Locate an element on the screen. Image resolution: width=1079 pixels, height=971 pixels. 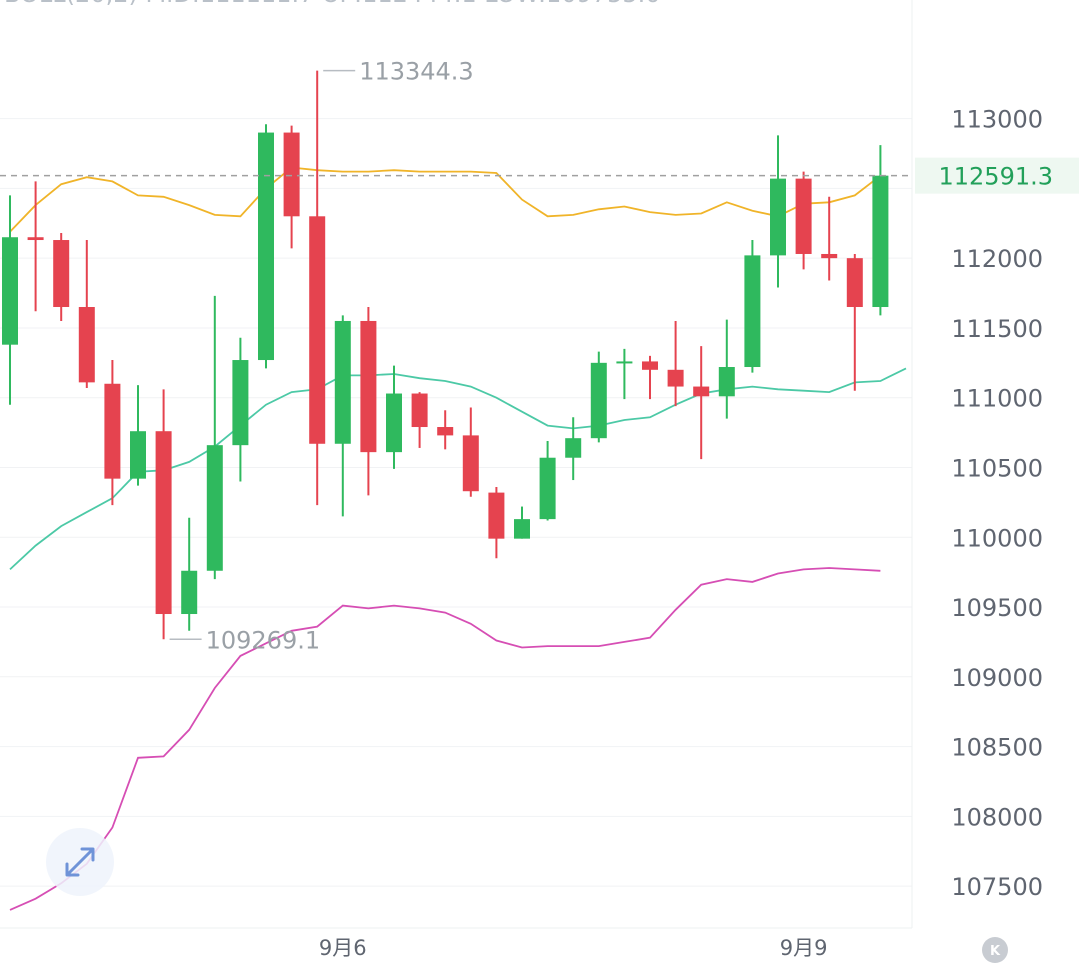
k-logo-icon: K is located at coordinates (995, 950).